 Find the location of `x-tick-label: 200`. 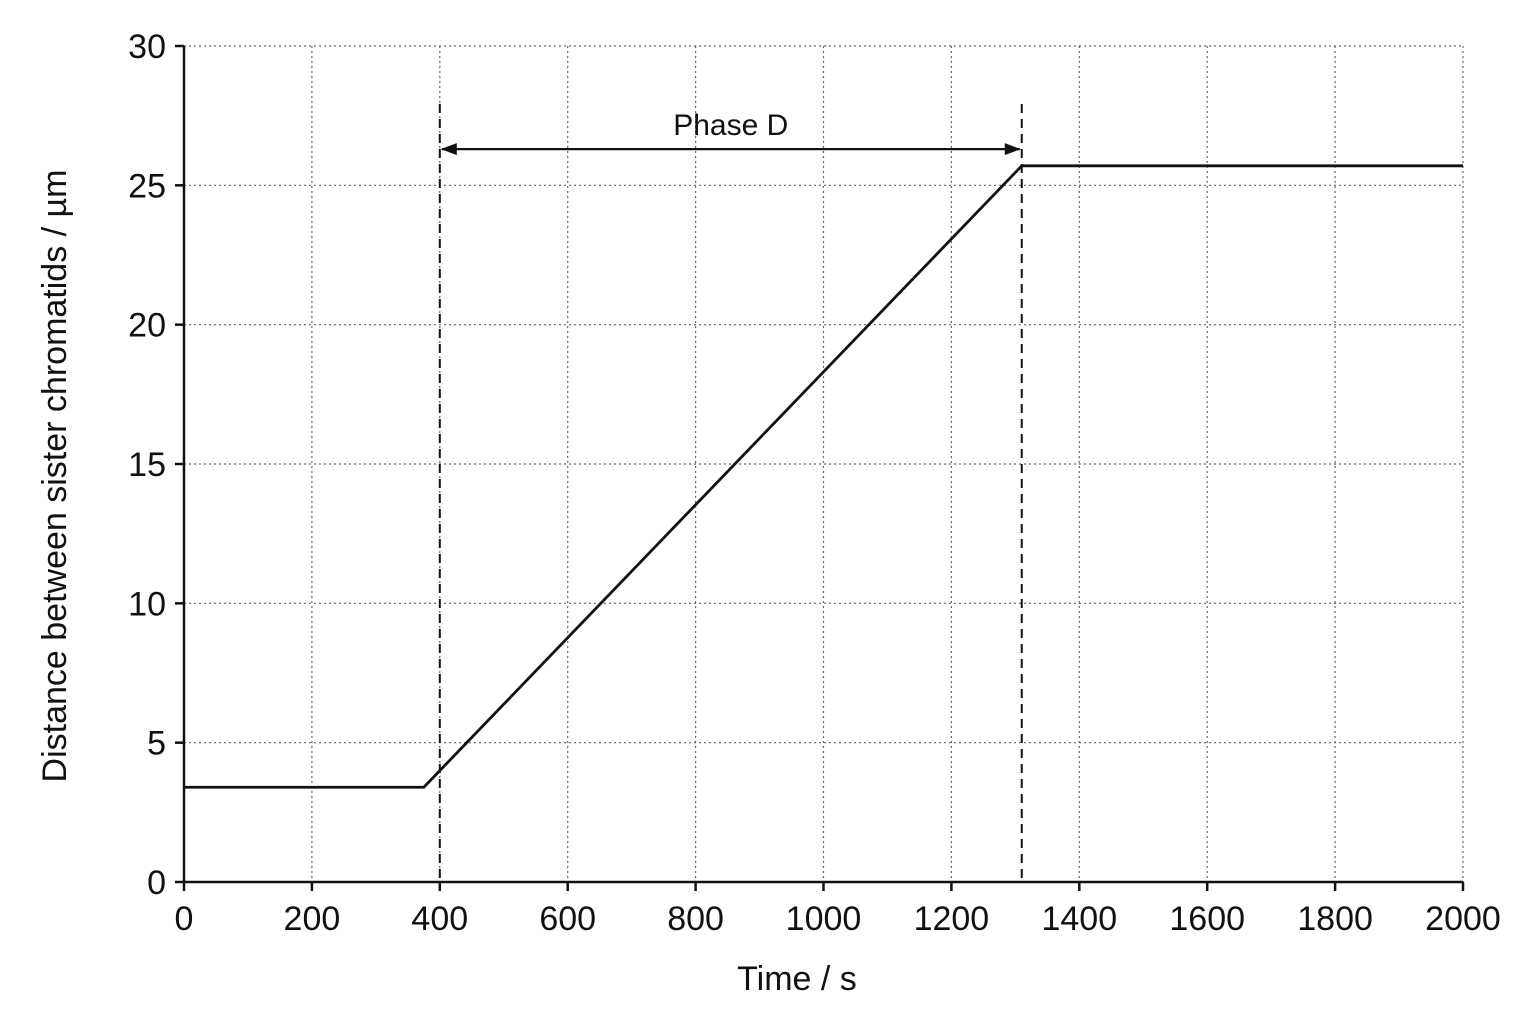

x-tick-label: 200 is located at coordinates (312, 919).